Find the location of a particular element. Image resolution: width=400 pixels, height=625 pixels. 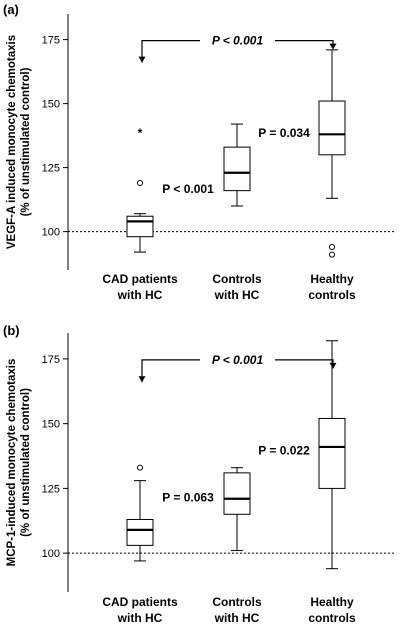

pair-p-value-2-3: P = 0.022 is located at coordinates (284, 451).